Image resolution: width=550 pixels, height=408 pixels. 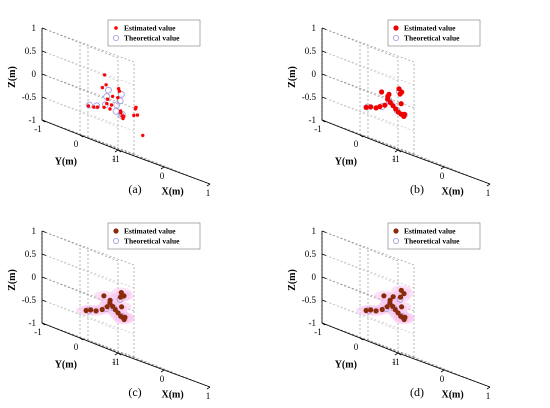 What do you see at coordinates (12, 77) in the screenshot?
I see `z-axis-label: Z(m)` at bounding box center [12, 77].